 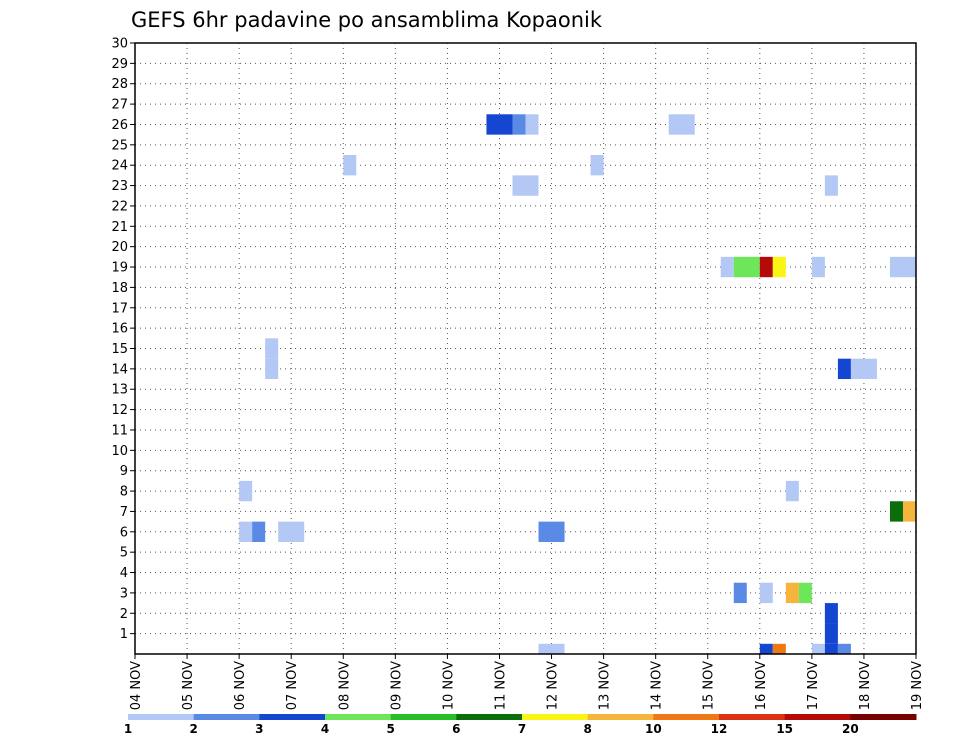 What do you see at coordinates (124, 471) in the screenshot?
I see `y-tick-label: 9` at bounding box center [124, 471].